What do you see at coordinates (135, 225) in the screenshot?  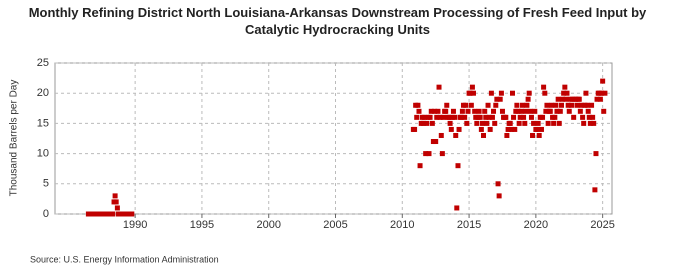 I see `x-tick-label: 1990` at bounding box center [135, 225].